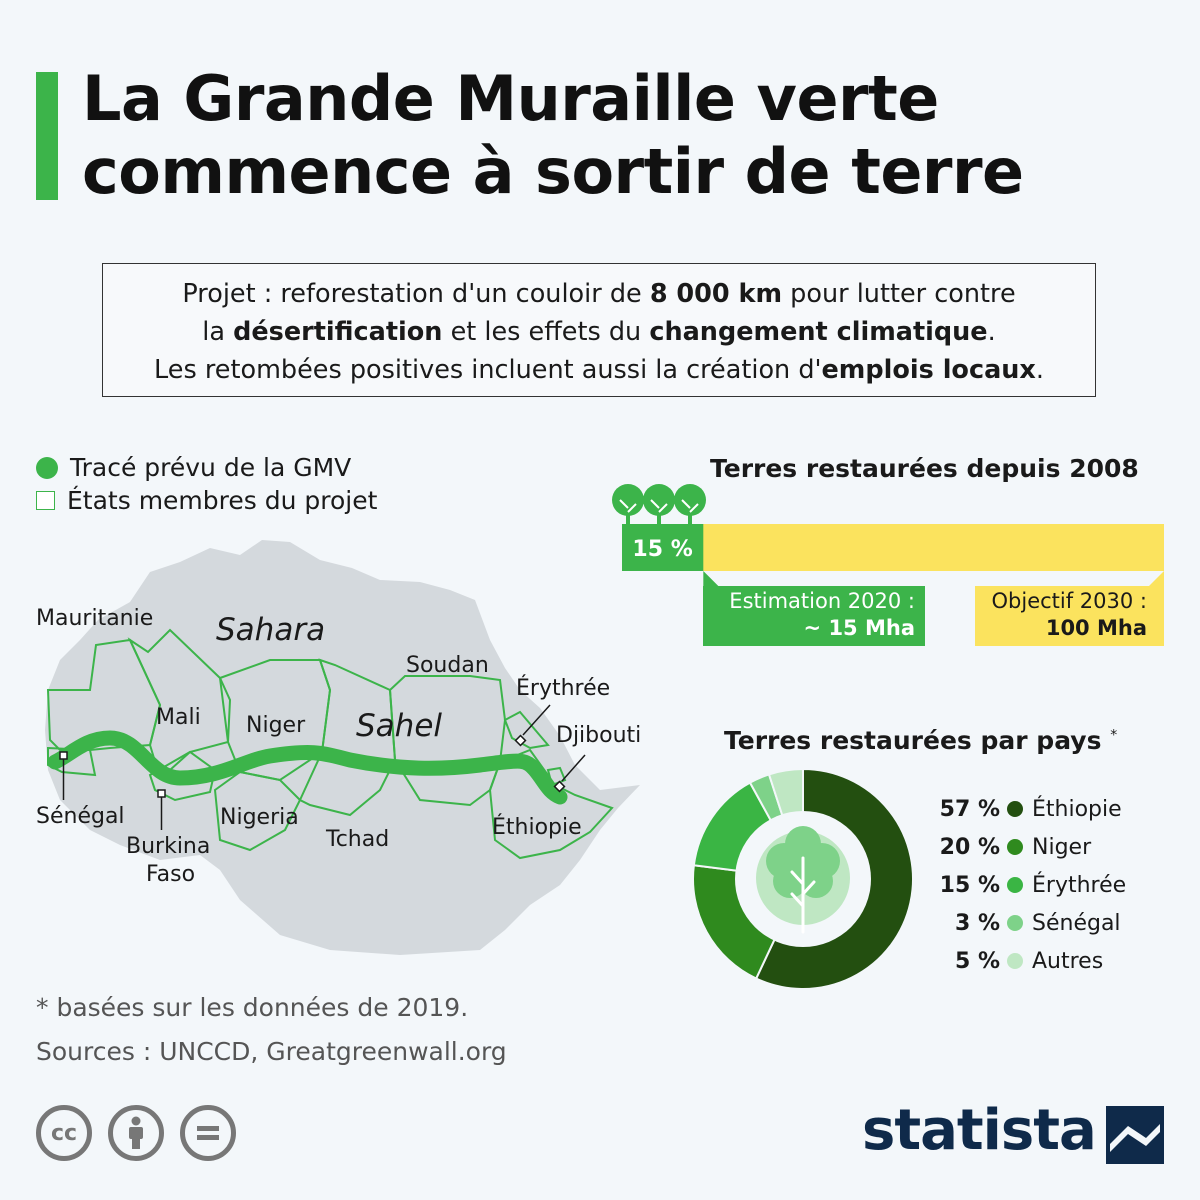 The image size is (1200, 1200). What do you see at coordinates (599, 735) in the screenshot?
I see `label-djibouti: Djibouti` at bounding box center [599, 735].